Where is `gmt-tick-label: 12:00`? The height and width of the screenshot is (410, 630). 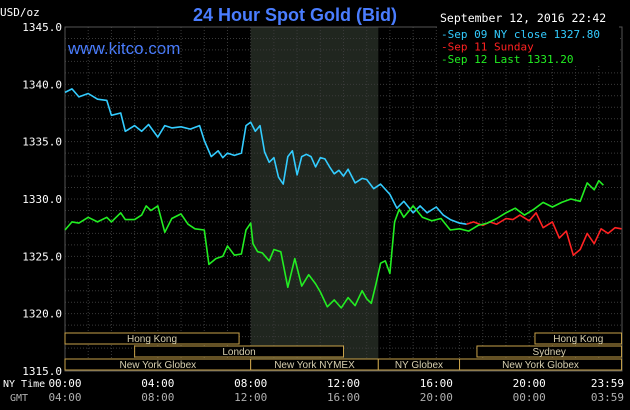
gmt-tick-label: 12:00 is located at coordinates (250, 397).